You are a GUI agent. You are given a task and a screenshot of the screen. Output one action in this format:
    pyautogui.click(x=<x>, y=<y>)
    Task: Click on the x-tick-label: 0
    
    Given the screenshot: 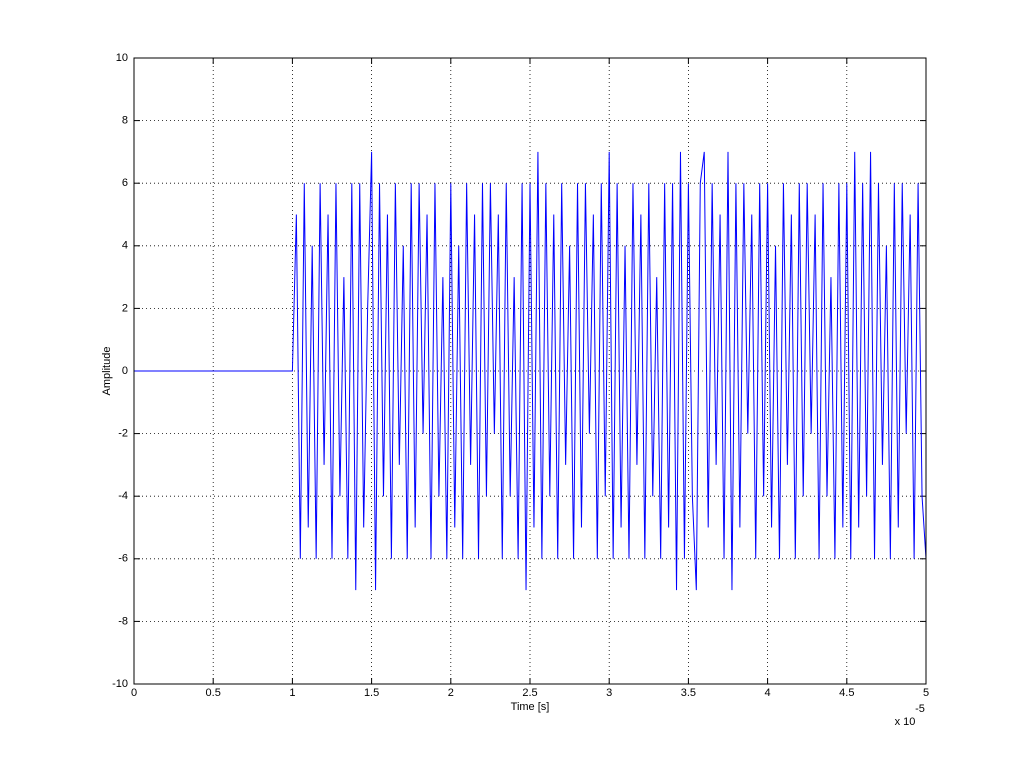 What is the action you would take?
    pyautogui.click(x=134, y=693)
    